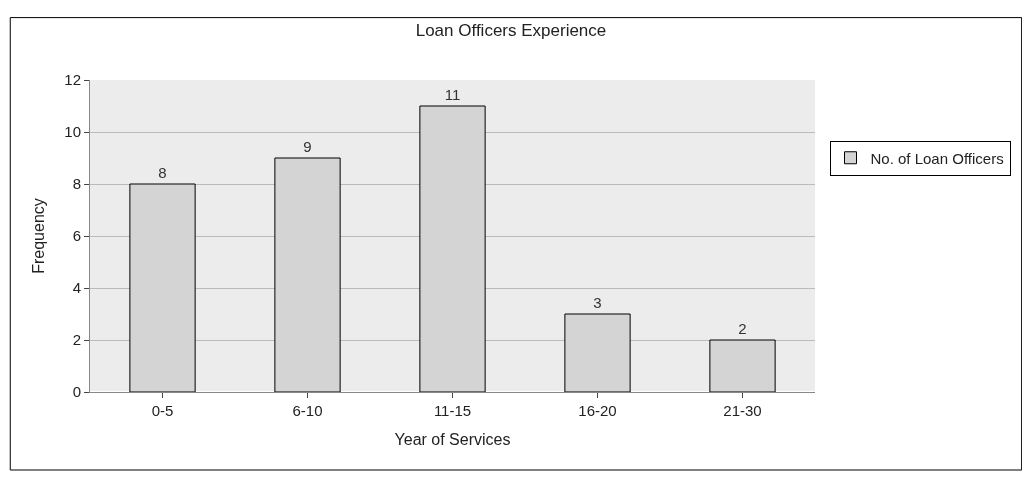 The image size is (1022, 482). Describe the element at coordinates (452, 94) in the screenshot. I see `data-label: 11` at that location.